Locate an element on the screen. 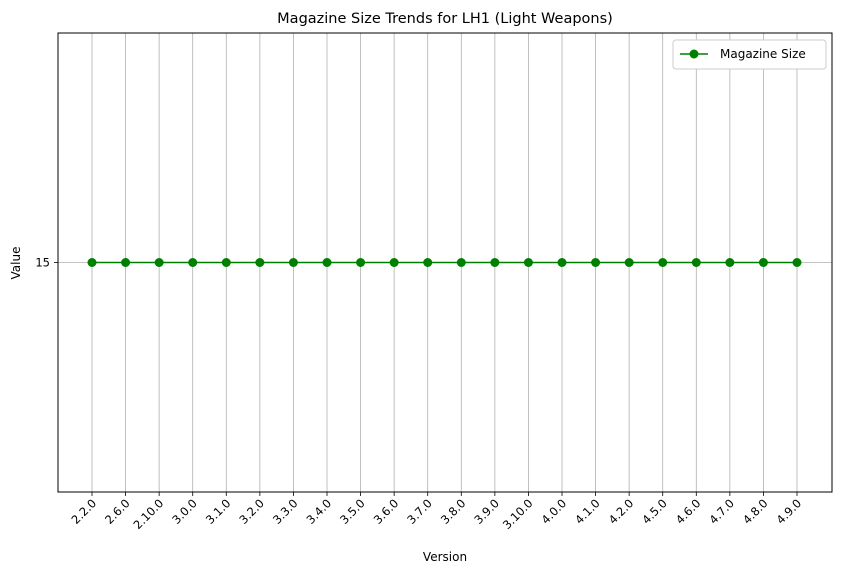 Image resolution: width=841 pixels, height=574 pixels. legend-marker-swatch is located at coordinates (694, 54).